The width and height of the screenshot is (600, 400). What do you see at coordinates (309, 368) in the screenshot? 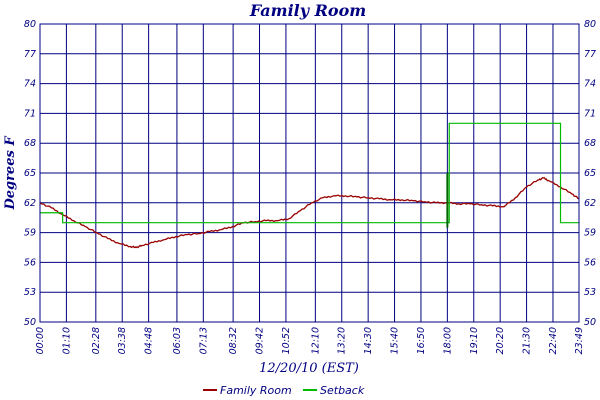
I see `x-axis-label: 12/20/10 (EST)` at bounding box center [309, 368].